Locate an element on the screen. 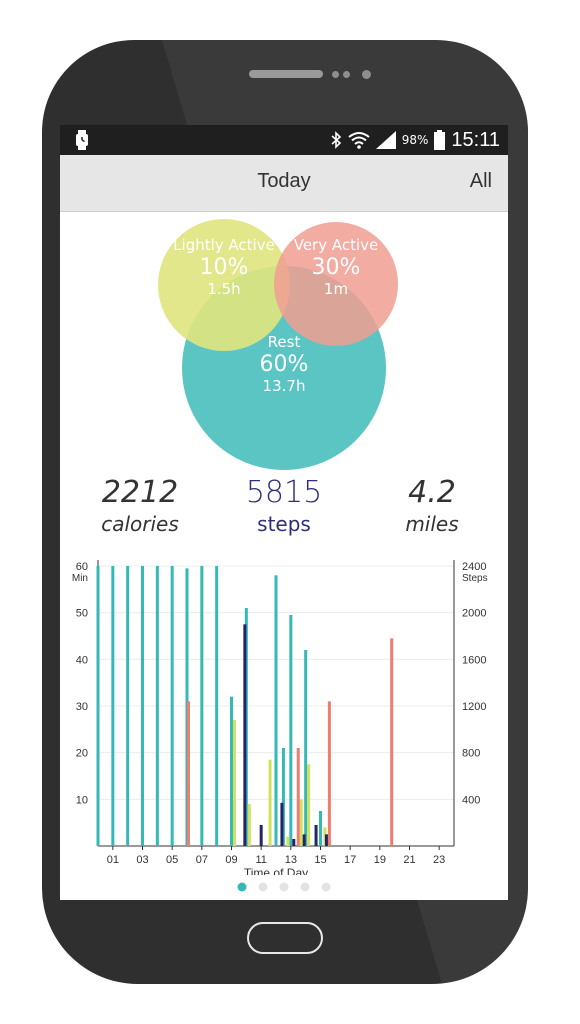 This screenshot has height=1024, width=580. front-camera is located at coordinates (366, 74).